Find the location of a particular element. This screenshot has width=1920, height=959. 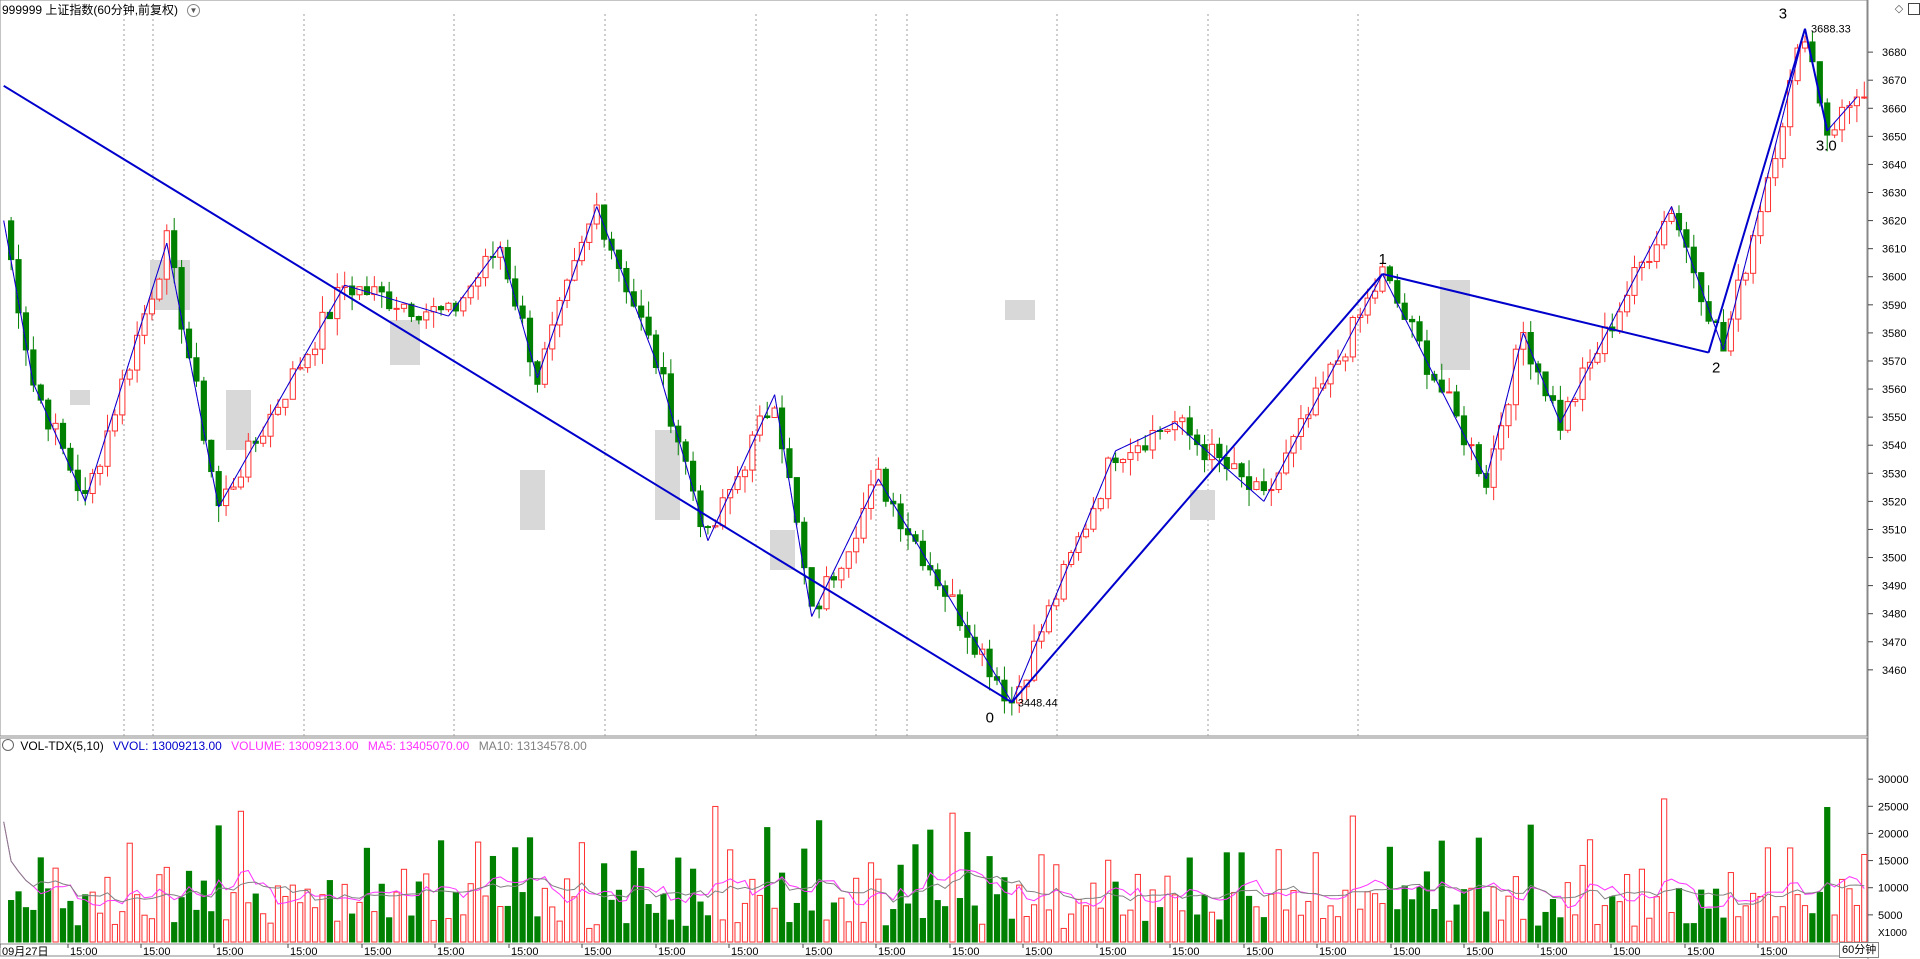

restore-window-icon is located at coordinates (1914, 9).